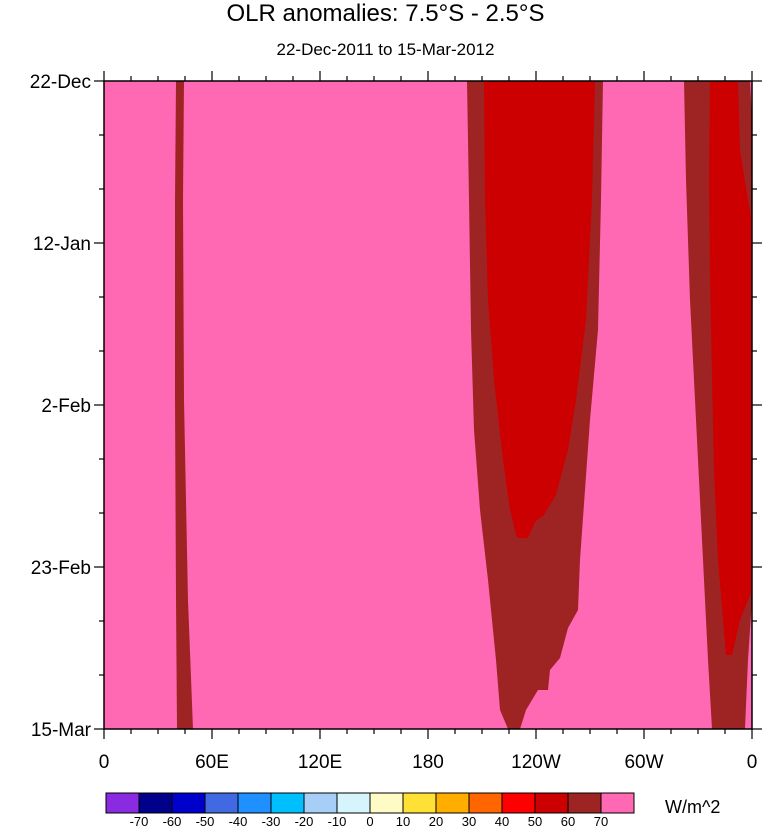  What do you see at coordinates (60, 82) in the screenshot?
I see `y-tick-label: 22-Dec` at bounding box center [60, 82].